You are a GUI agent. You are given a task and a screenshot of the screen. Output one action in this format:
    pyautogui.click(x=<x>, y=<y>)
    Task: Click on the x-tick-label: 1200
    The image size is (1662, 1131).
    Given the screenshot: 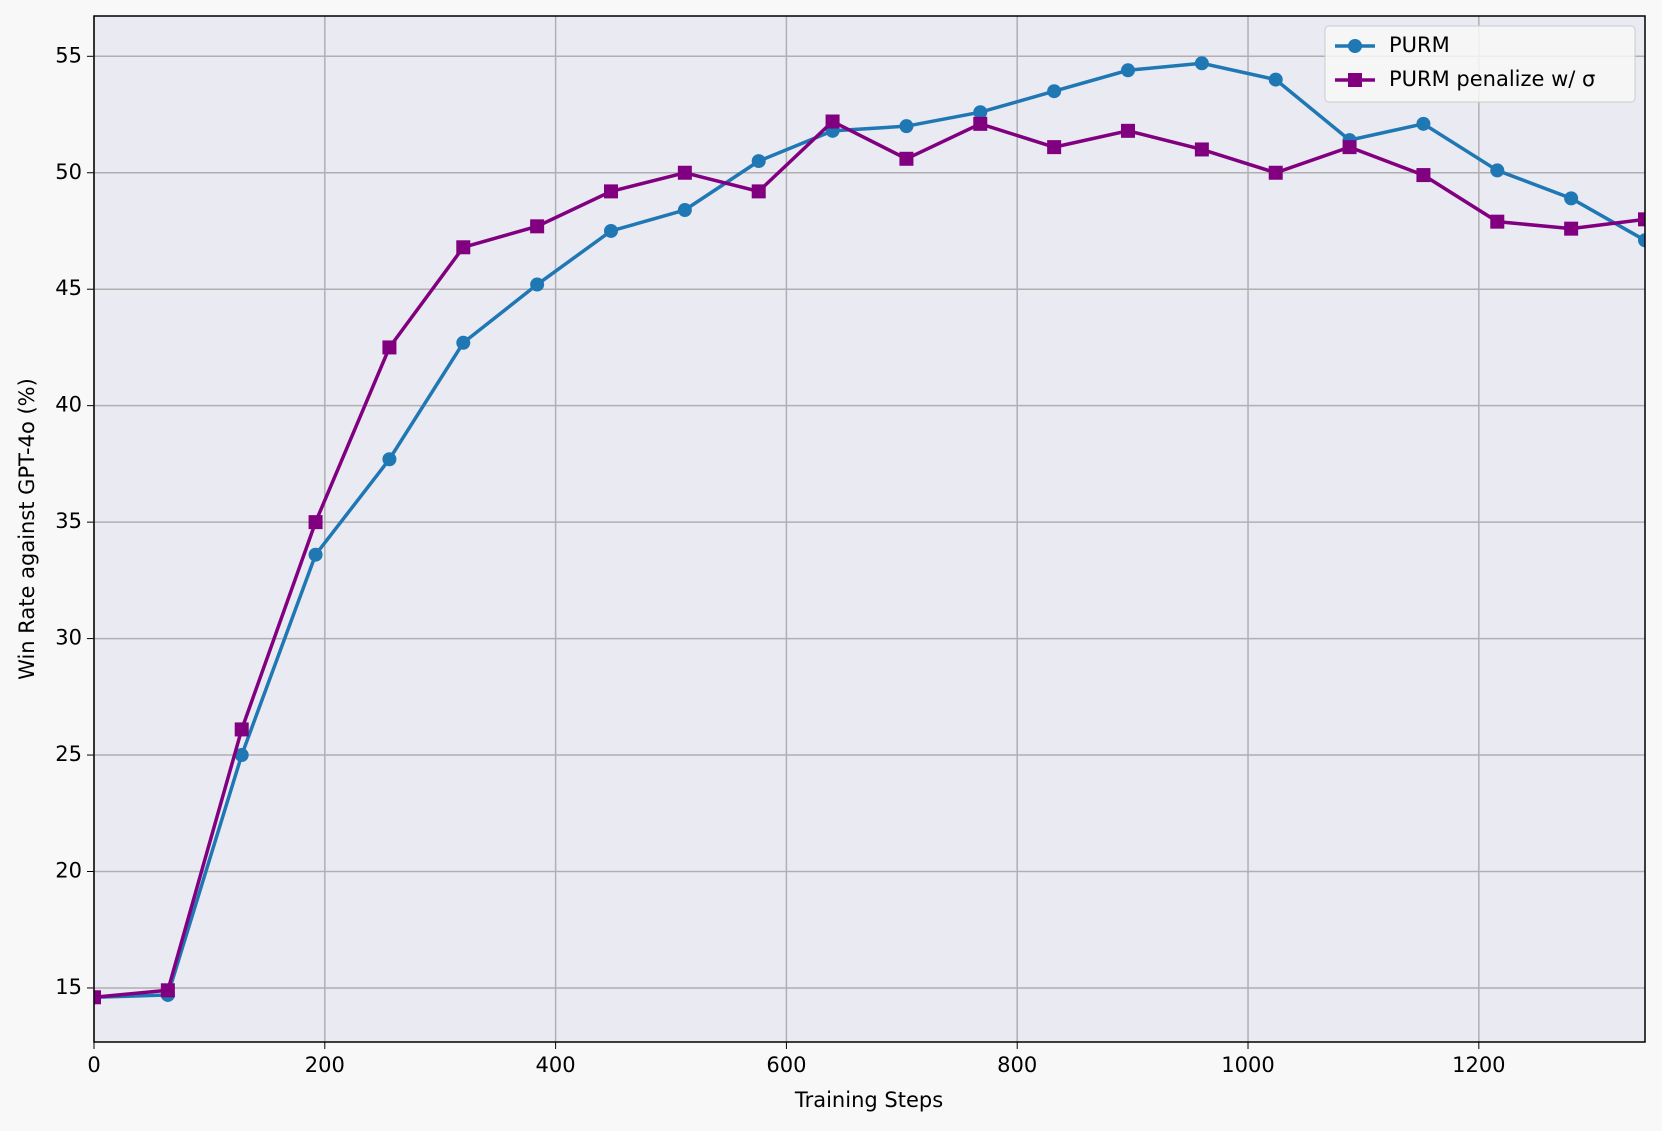 What is the action you would take?
    pyautogui.click(x=1478, y=1065)
    